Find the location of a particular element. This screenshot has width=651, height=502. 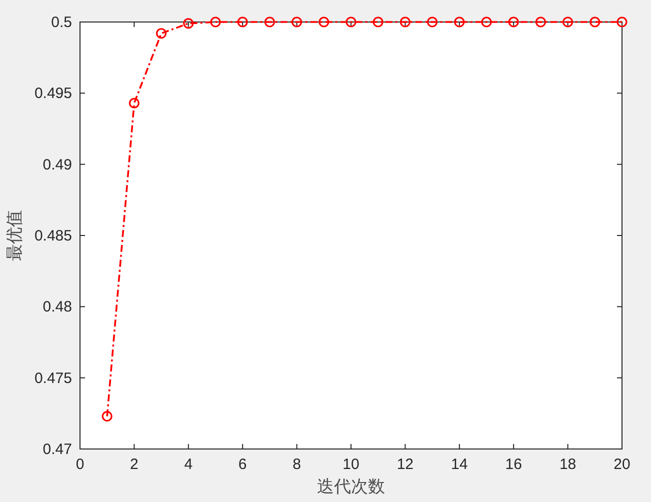

y-tick-label: 0.48 is located at coordinates (57, 307).